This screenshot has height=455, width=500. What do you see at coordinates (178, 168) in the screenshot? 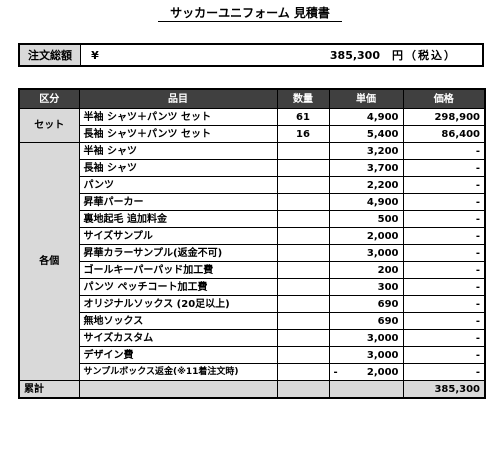
I see `item-name: 長袖 シャツ` at bounding box center [178, 168].